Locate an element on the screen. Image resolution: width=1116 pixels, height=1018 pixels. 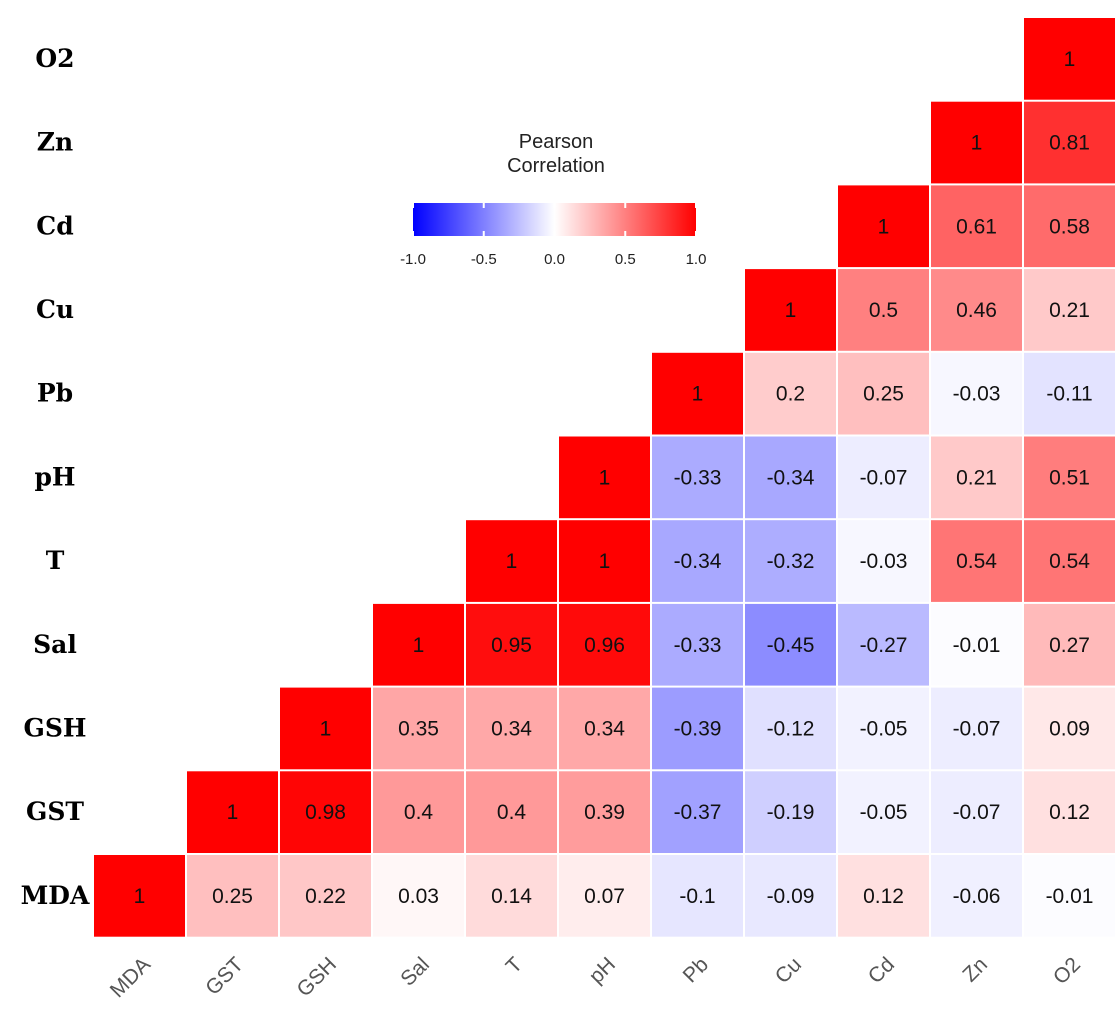
y-axis-label-Zn: Zn is located at coordinates (55, 142).